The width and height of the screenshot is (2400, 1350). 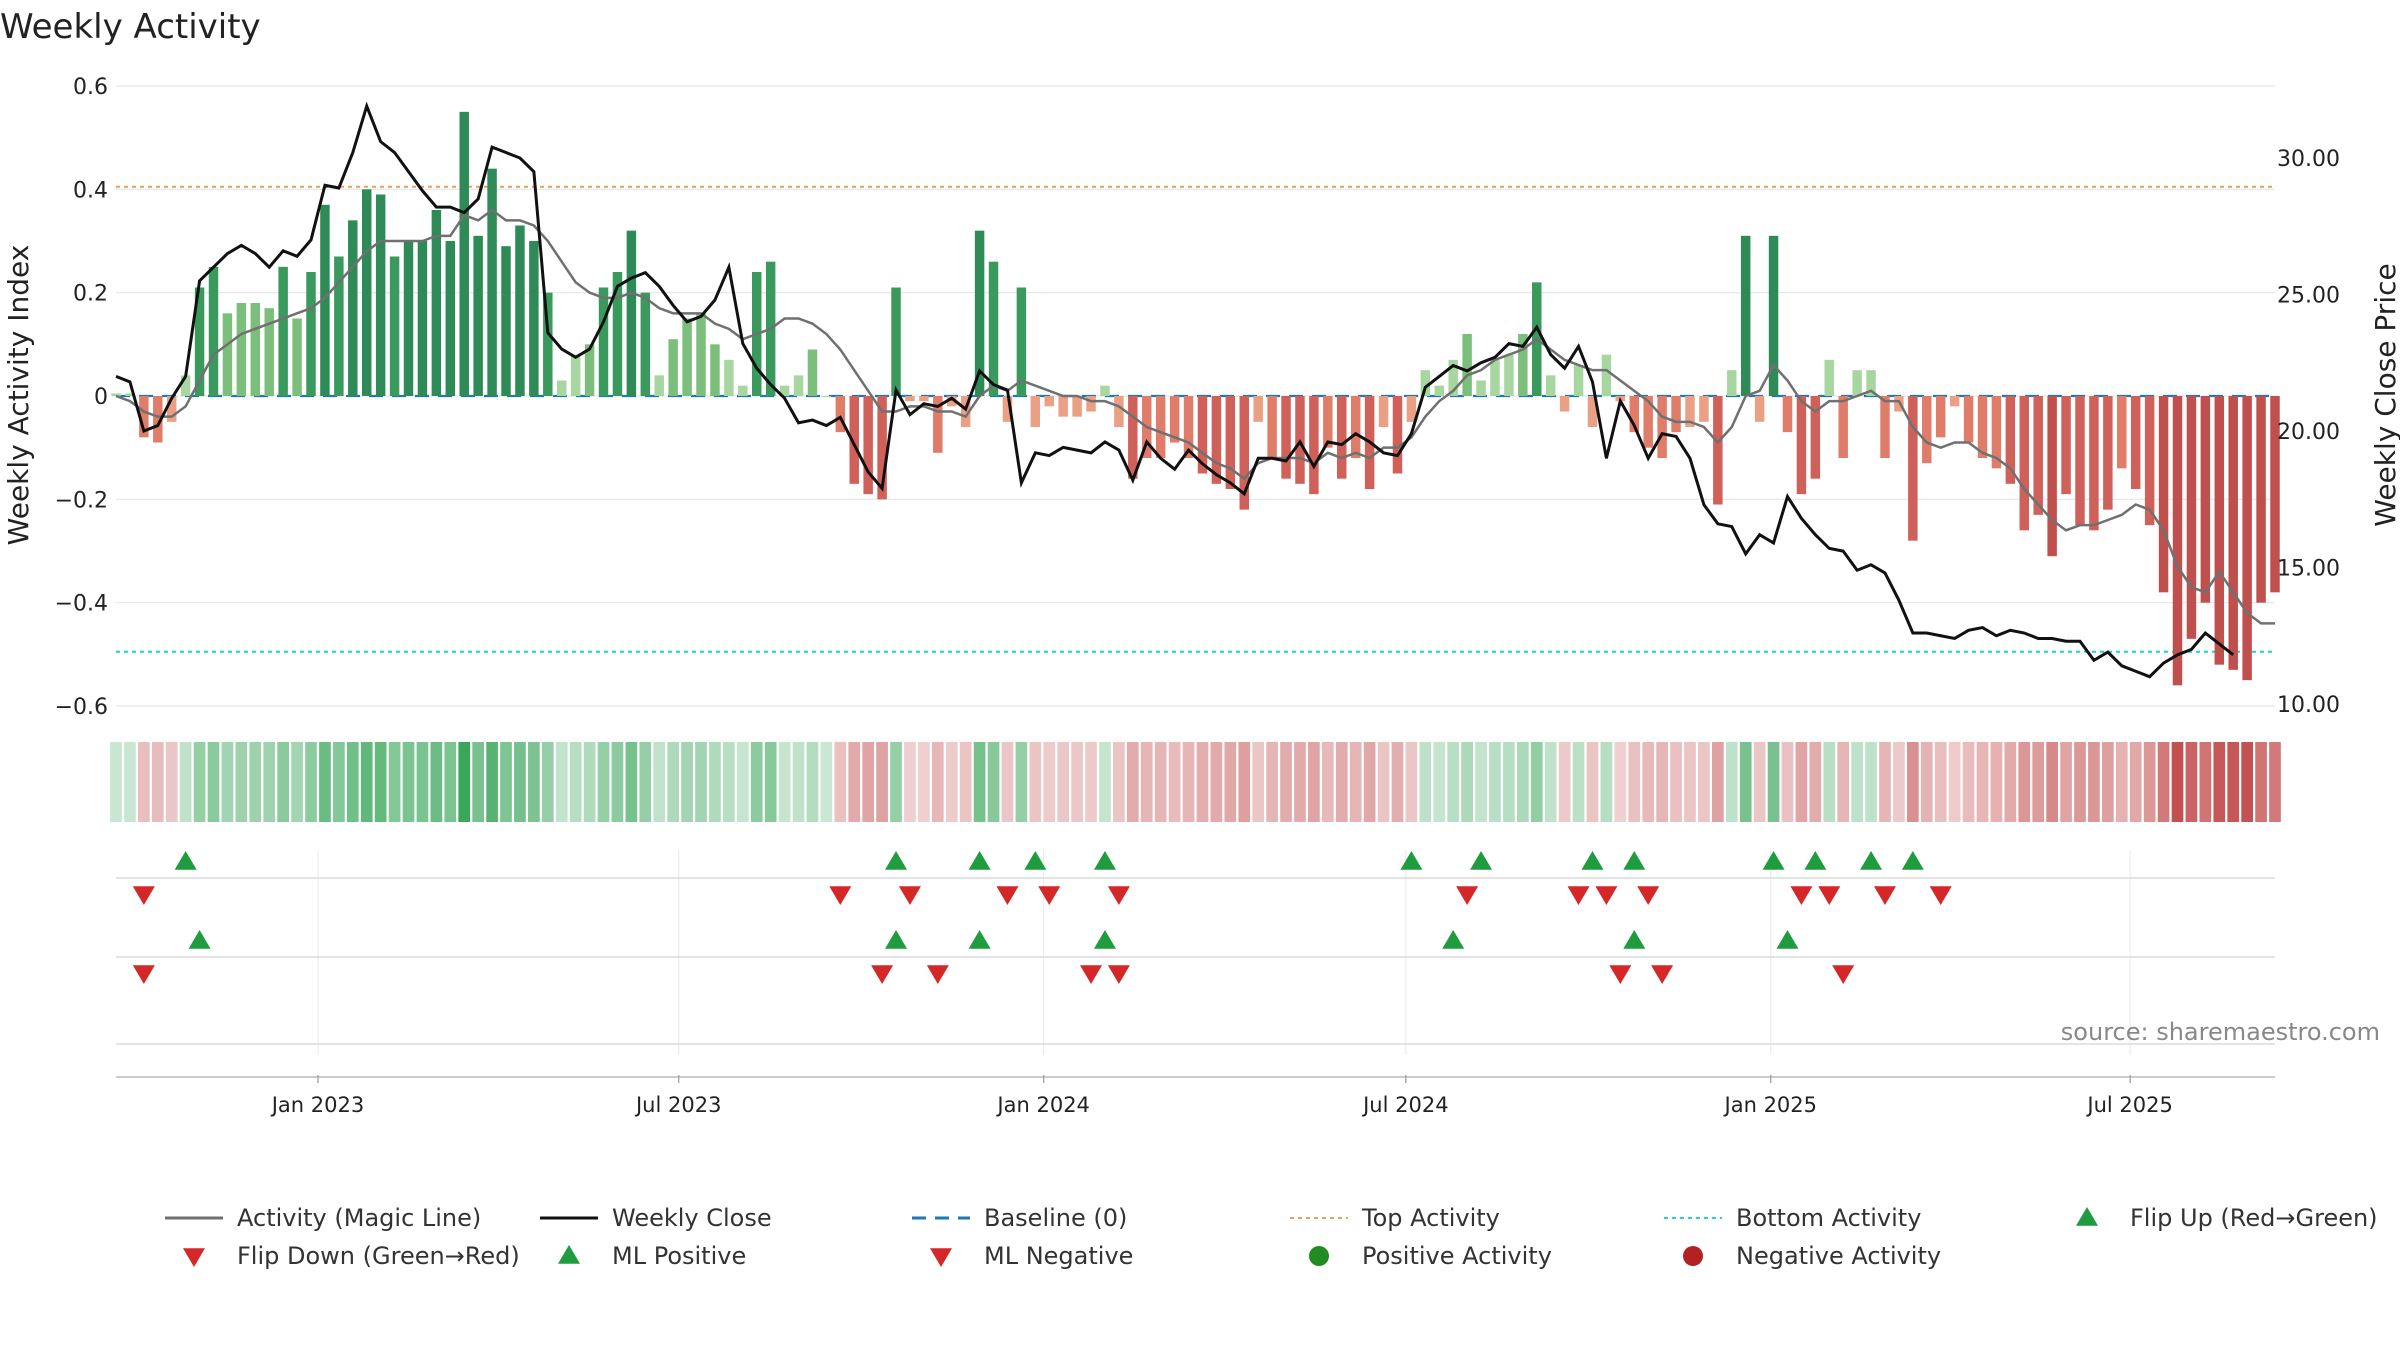 What do you see at coordinates (2308, 569) in the screenshot?
I see `y2-tick-label: 15.00` at bounding box center [2308, 569].